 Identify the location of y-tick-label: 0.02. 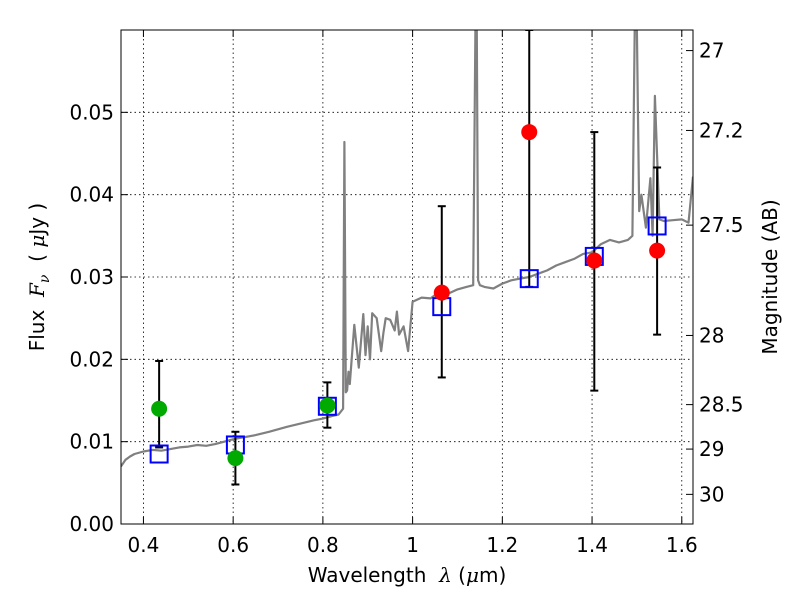
(91, 359).